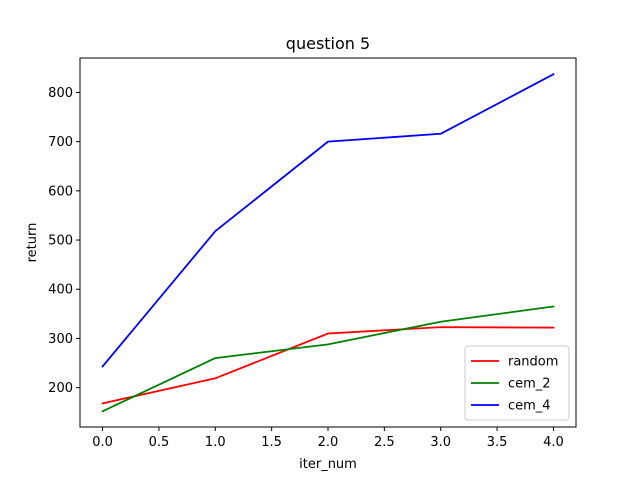 Image resolution: width=640 pixels, height=484 pixels. I want to click on legend: random cem_2 cem_4, so click(517, 383).